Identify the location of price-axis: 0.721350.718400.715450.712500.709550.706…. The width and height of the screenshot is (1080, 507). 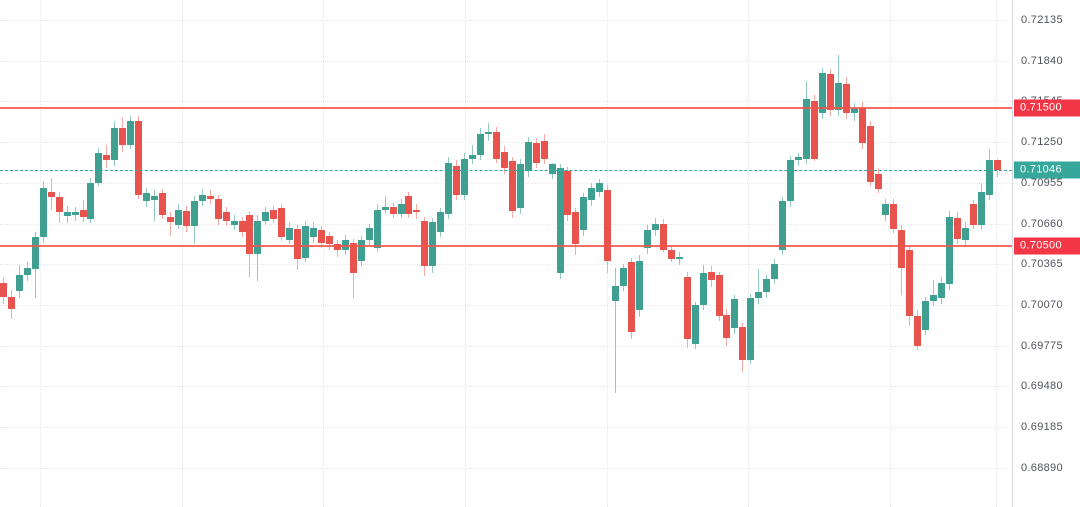
(1046, 253).